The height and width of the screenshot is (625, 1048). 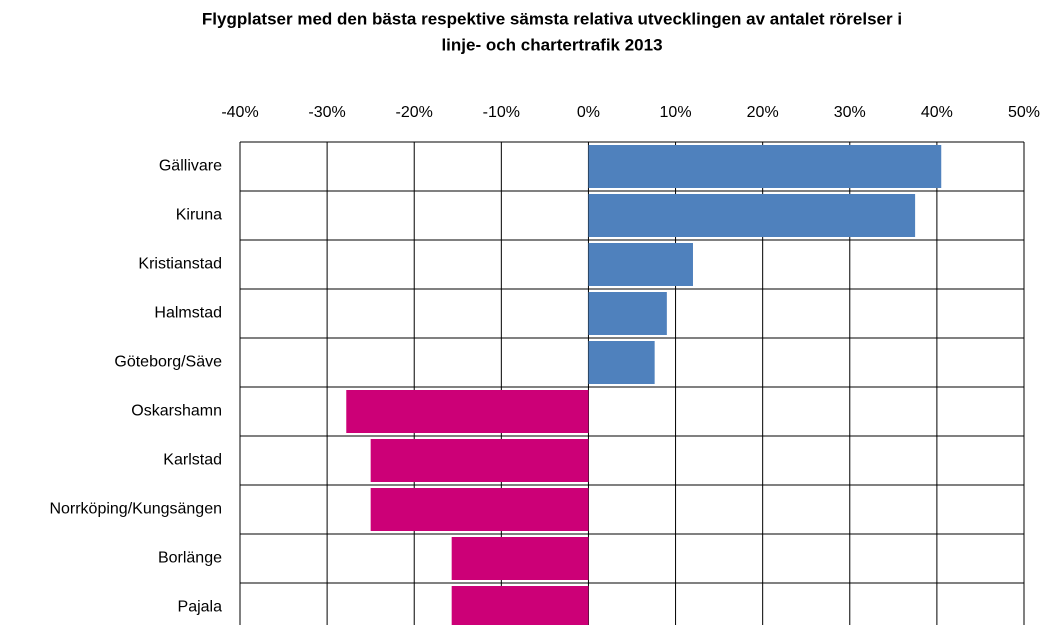 I want to click on y-tick-label: Halmstad, so click(x=188, y=313).